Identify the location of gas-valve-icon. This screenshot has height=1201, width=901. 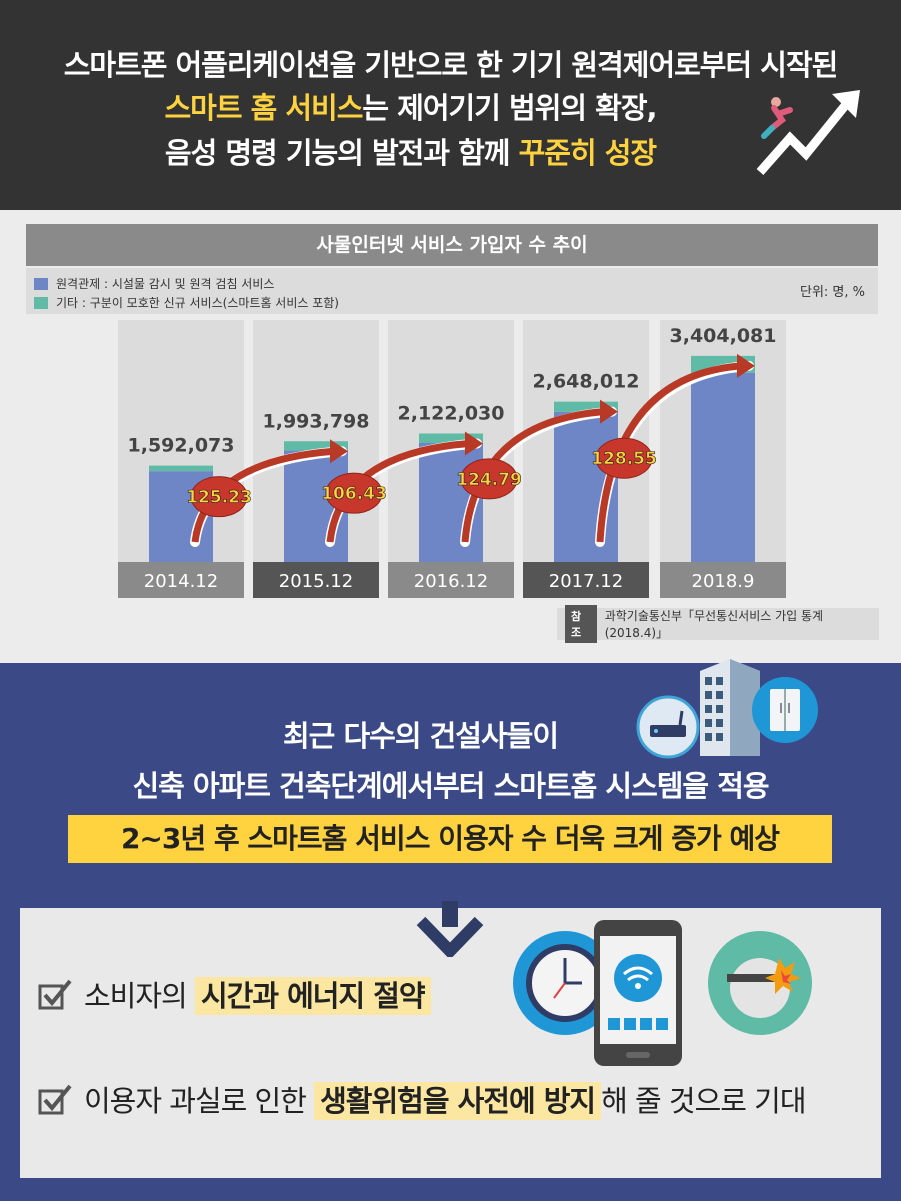
(760, 983).